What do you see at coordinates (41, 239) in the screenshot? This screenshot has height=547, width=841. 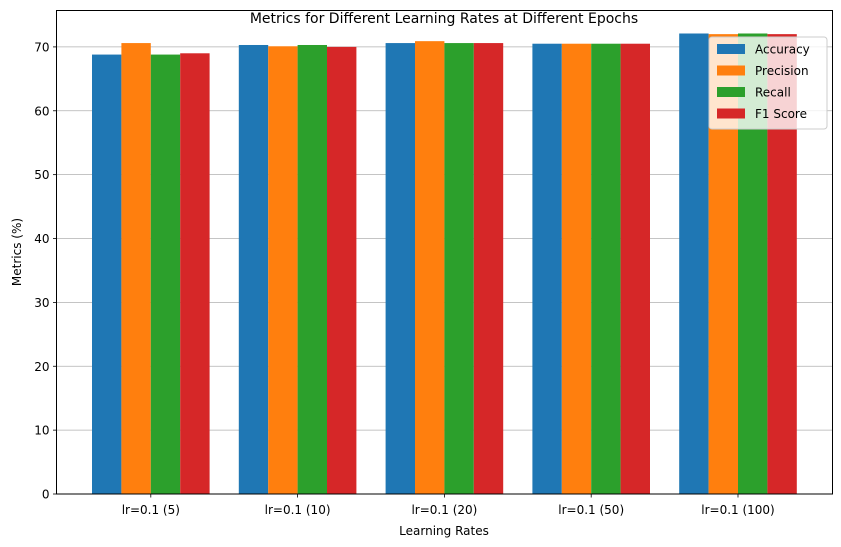 I see `y-tick-label: 40` at bounding box center [41, 239].